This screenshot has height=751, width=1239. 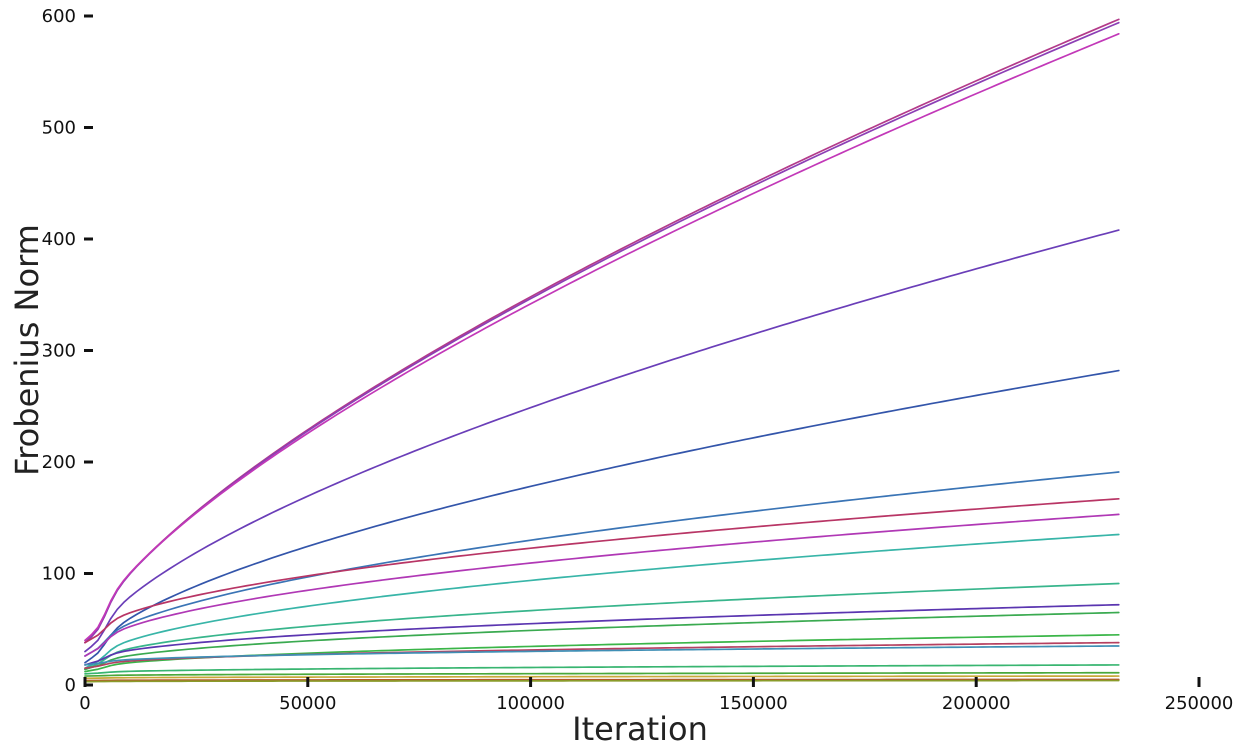 What do you see at coordinates (59, 239) in the screenshot?
I see `y-tick-label: 400` at bounding box center [59, 239].